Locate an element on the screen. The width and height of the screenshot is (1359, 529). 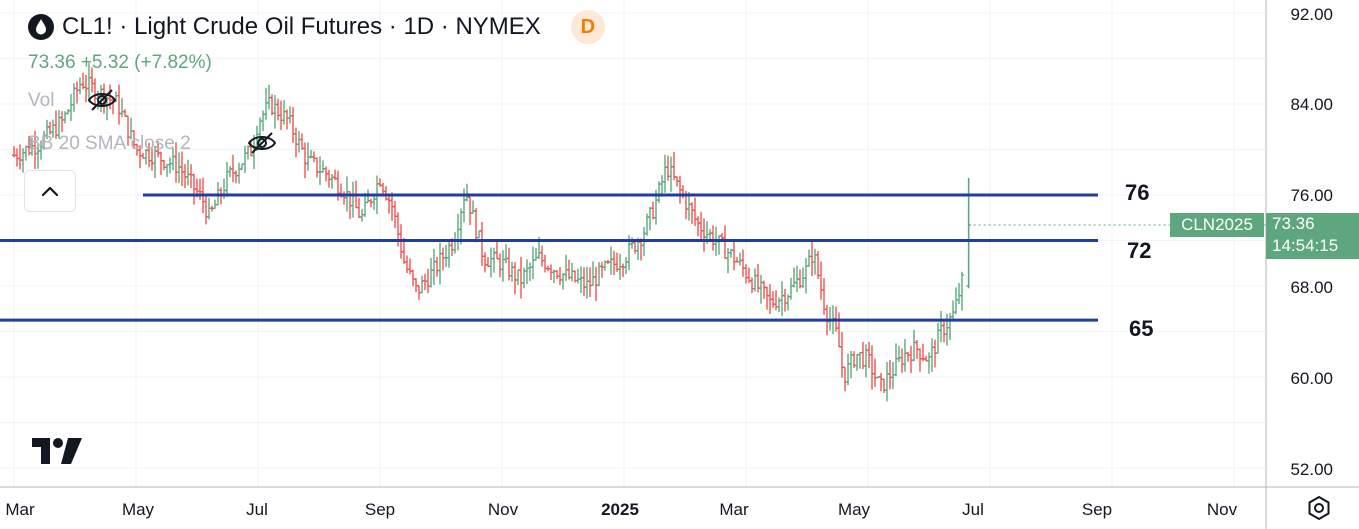
y-tick-label: 84.00 is located at coordinates (1311, 104).